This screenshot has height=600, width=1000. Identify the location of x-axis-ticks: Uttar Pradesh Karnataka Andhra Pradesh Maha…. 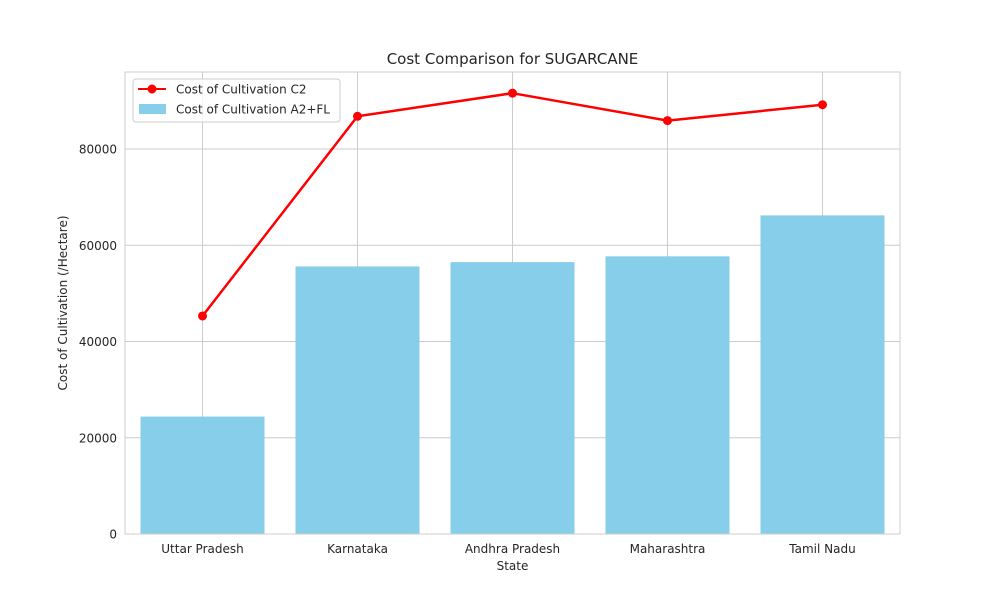
(508, 549).